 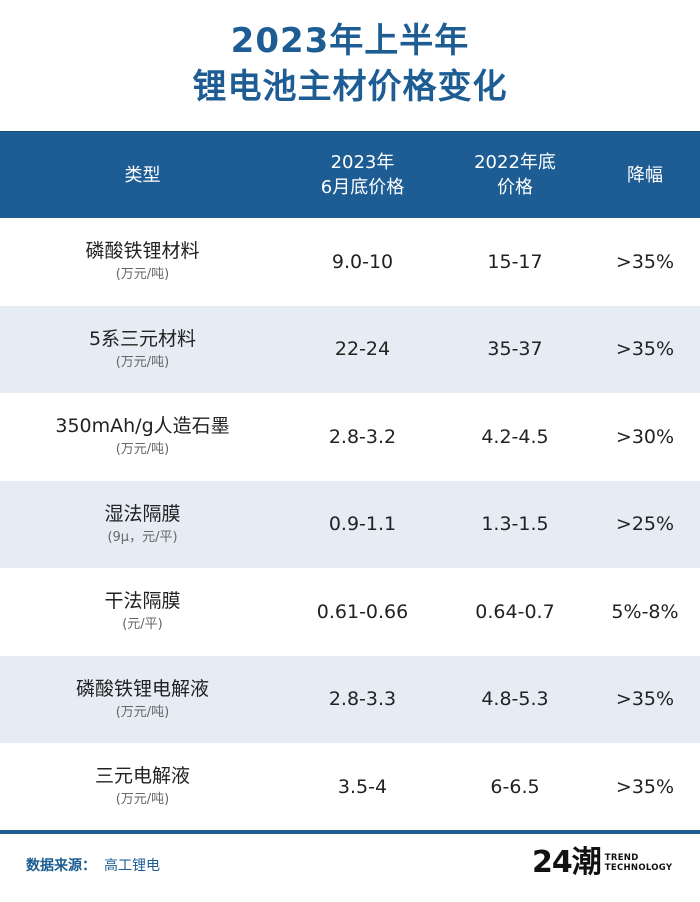 I want to click on logo-text: TREND TECHNOLOGY, so click(x=639, y=863).